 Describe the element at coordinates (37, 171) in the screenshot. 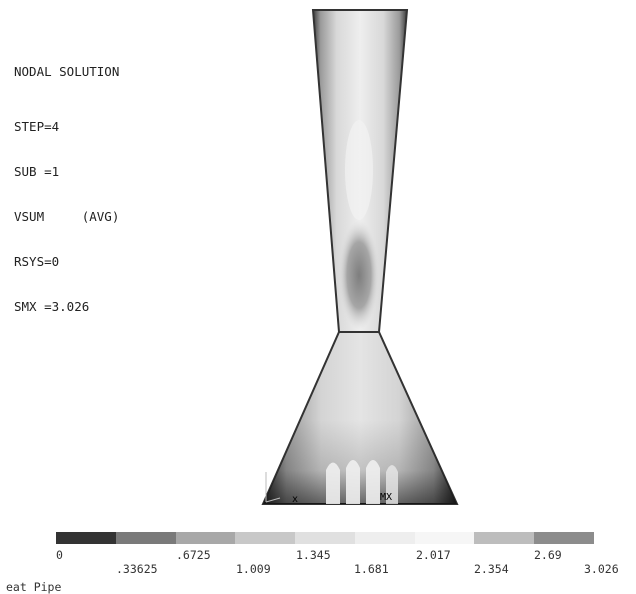

I see `info-sub: SUB =1` at that location.